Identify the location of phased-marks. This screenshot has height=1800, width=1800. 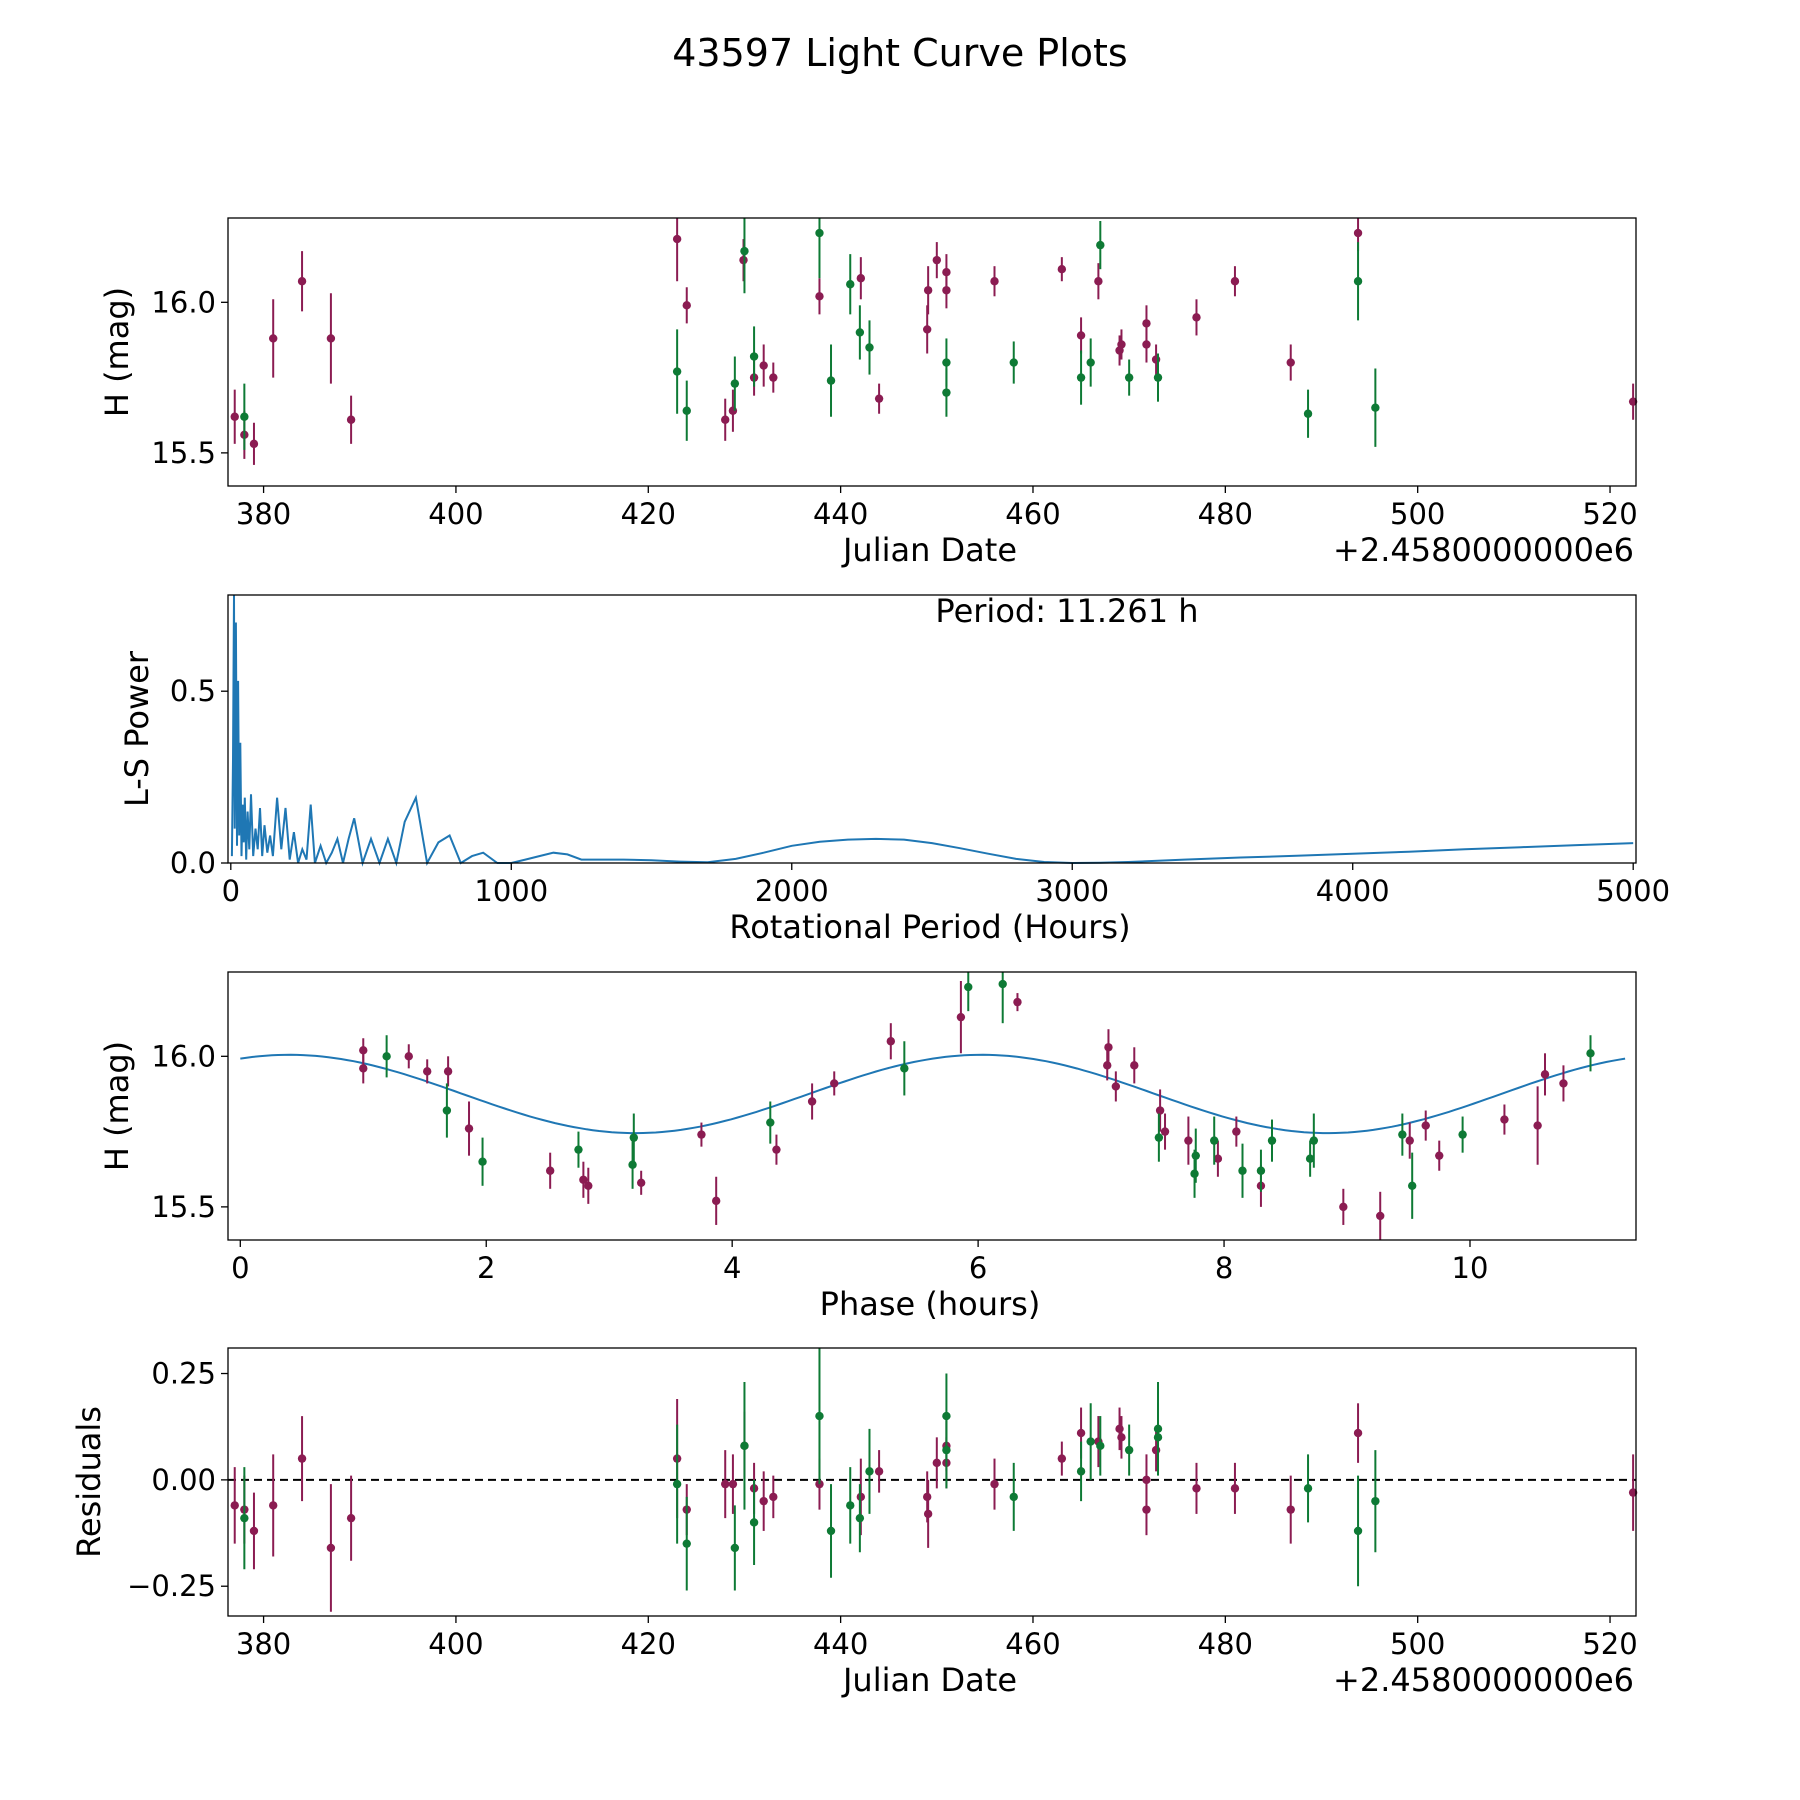
(933, 1106).